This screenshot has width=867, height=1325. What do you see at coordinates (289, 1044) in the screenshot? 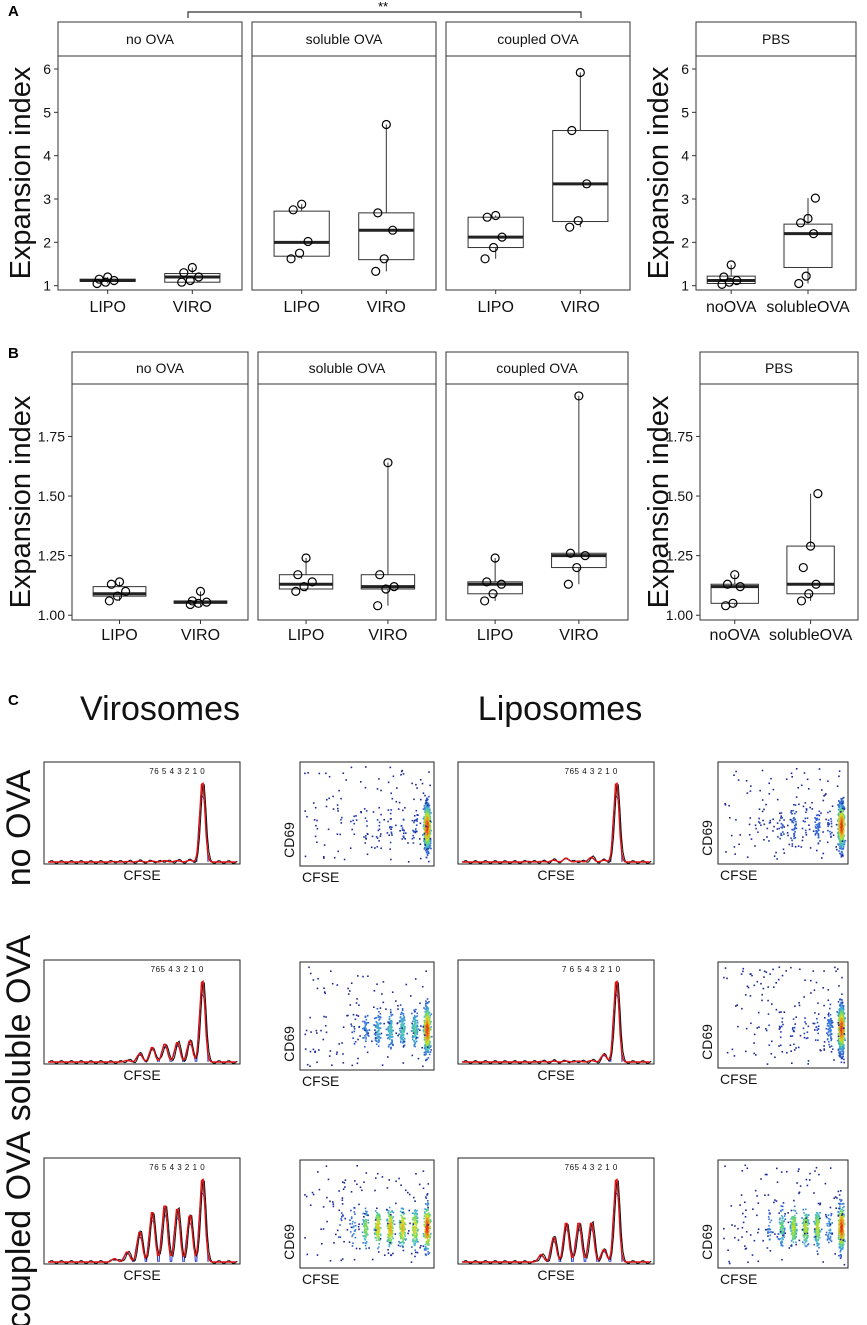
I see `scatter-y-label: CD69` at bounding box center [289, 1044].